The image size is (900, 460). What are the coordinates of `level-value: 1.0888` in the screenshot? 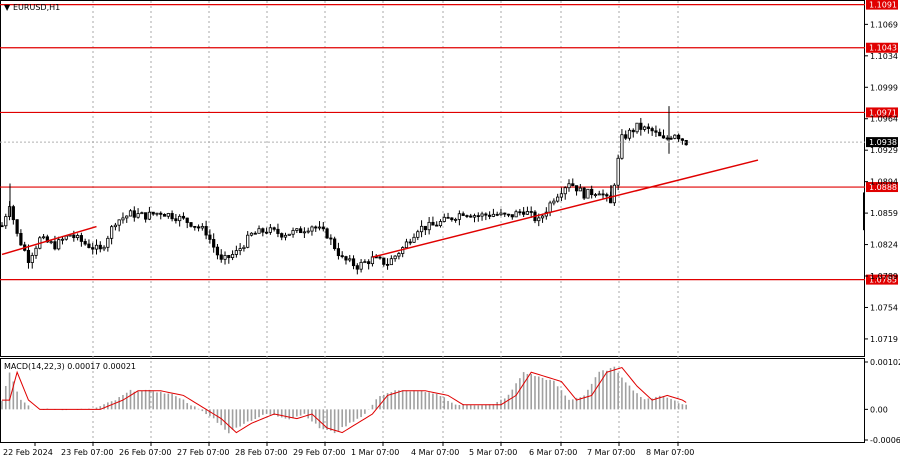 It's located at (883, 187).